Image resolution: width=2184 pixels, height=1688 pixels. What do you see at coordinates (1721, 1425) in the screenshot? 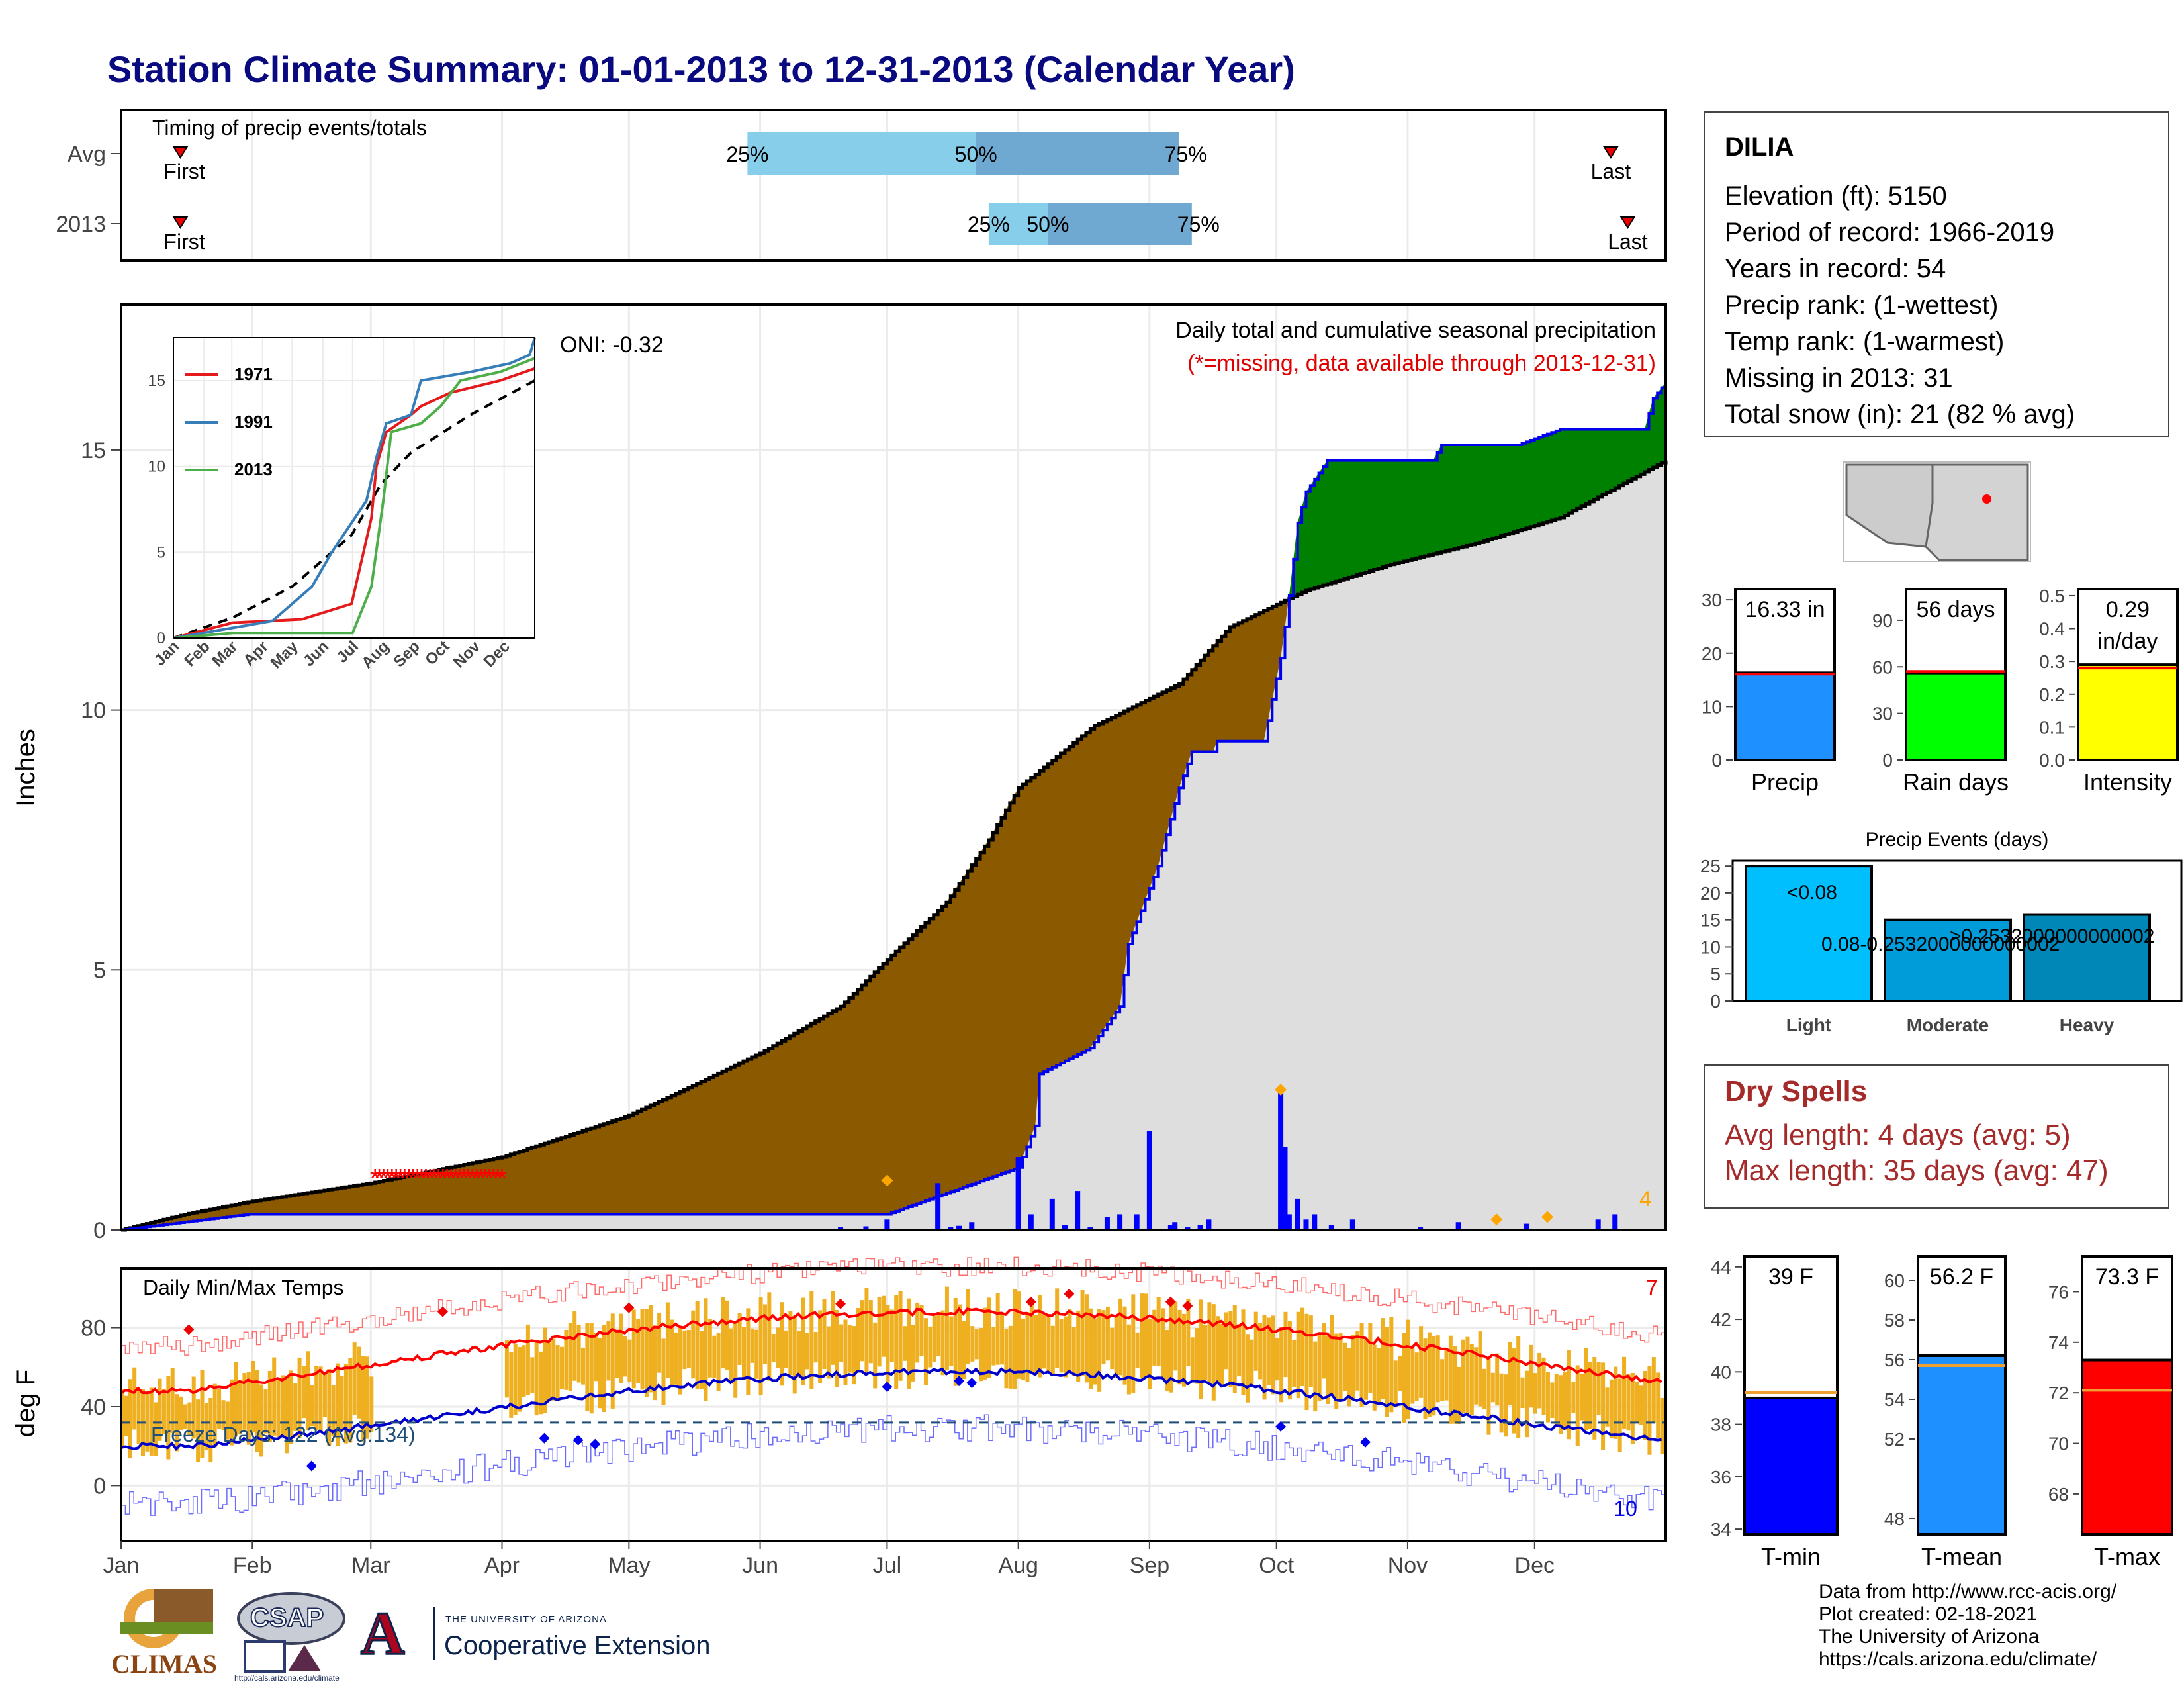
I see `temp-min-tick-label: 38` at bounding box center [1721, 1425].